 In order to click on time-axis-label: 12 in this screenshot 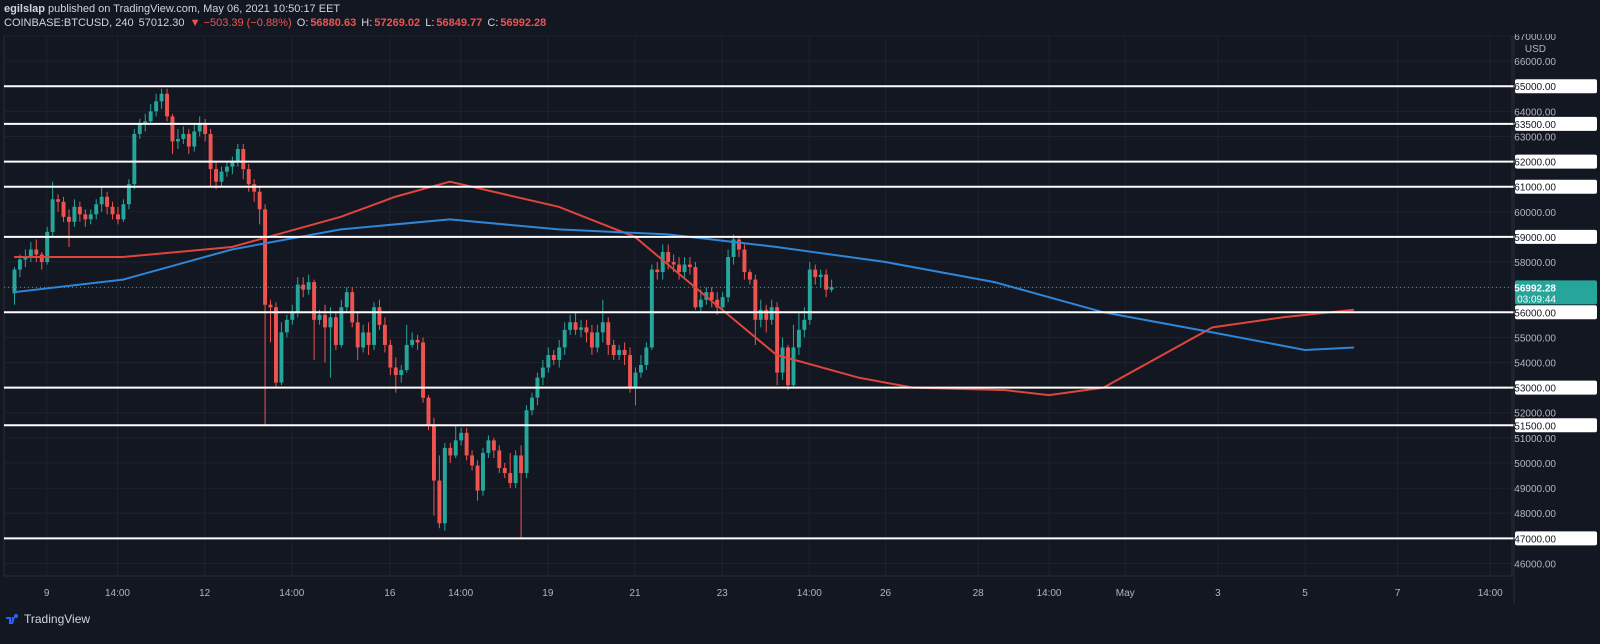, I will do `click(205, 593)`.